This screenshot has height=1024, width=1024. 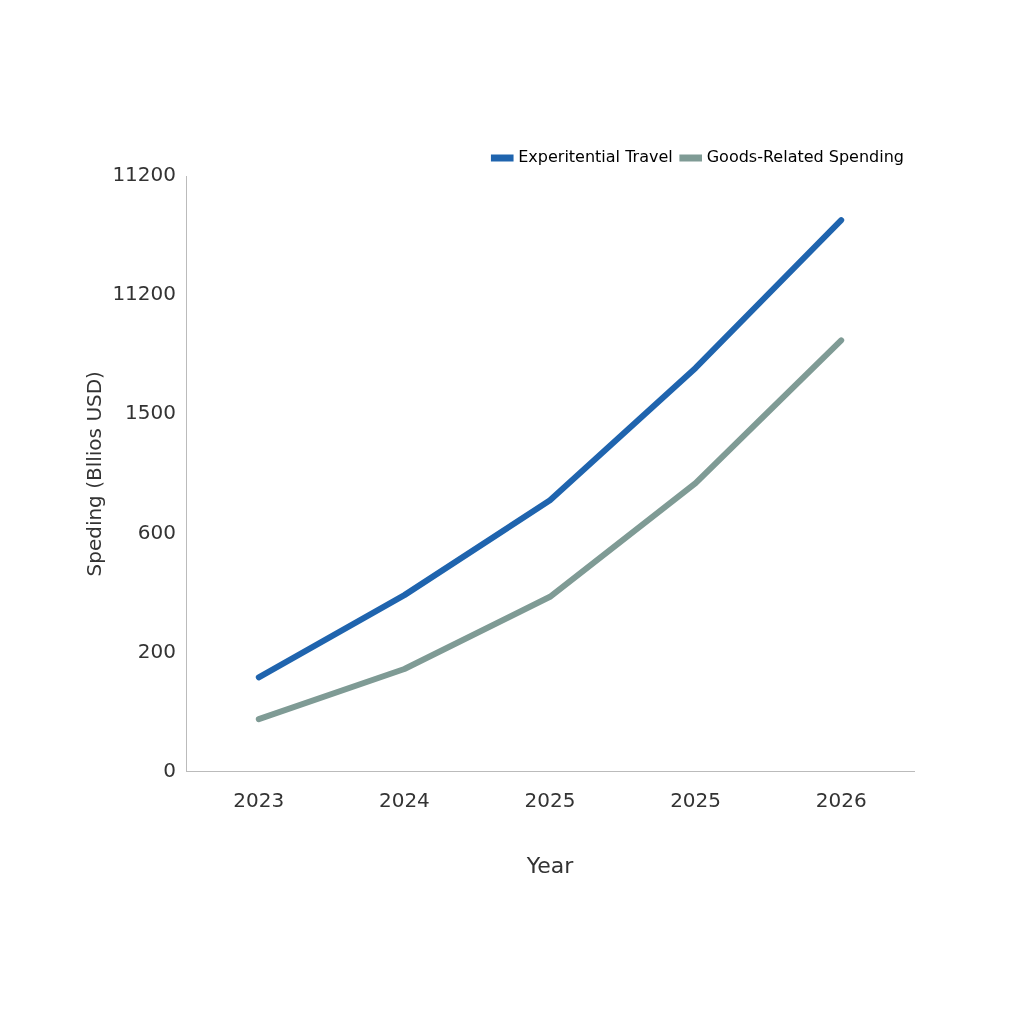 I want to click on x-tick-label: 2026, so click(x=841, y=799).